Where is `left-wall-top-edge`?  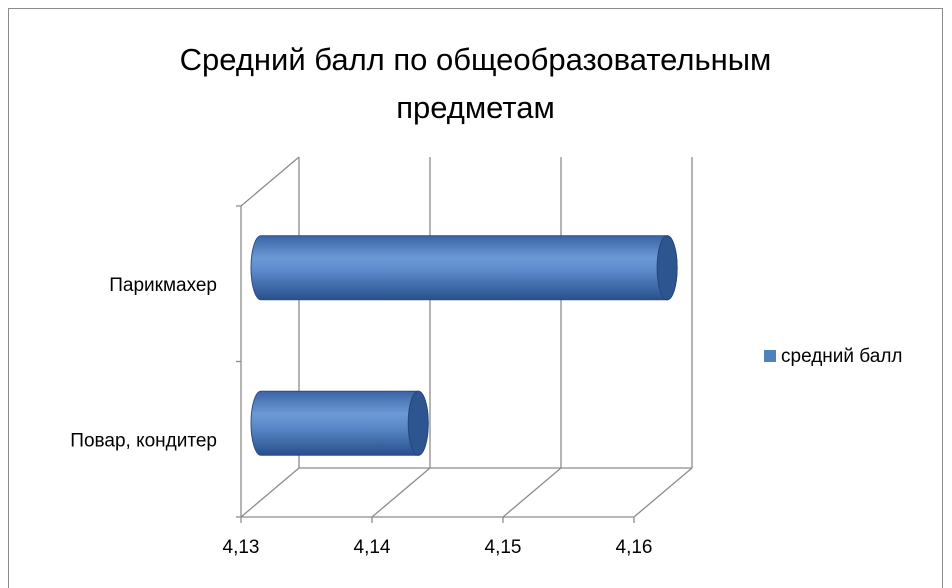 left-wall-top-edge is located at coordinates (270, 181).